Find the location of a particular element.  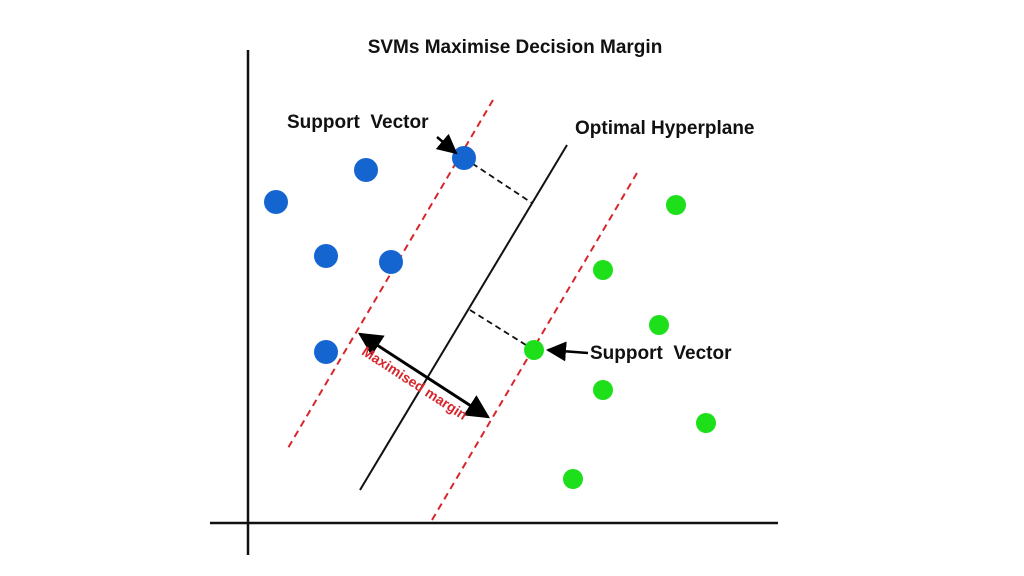

margin-label: Maximised margin is located at coordinates (414, 383).